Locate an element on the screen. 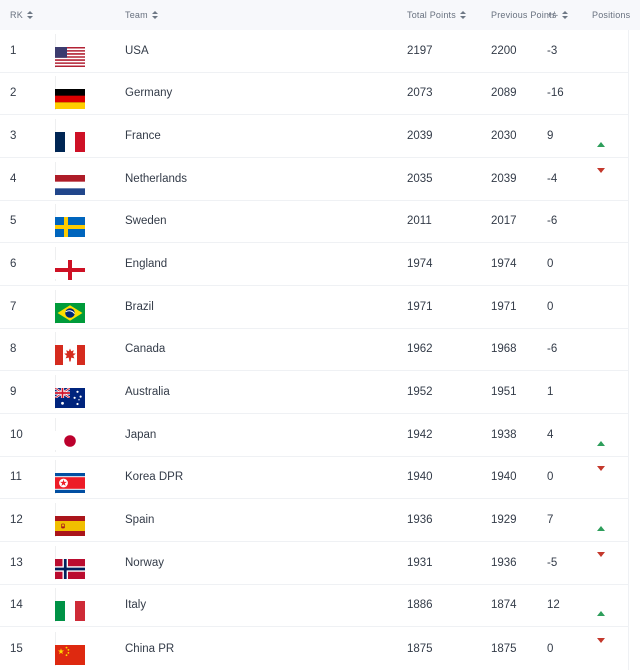 This screenshot has width=640, height=670. team-name: USA is located at coordinates (137, 50).